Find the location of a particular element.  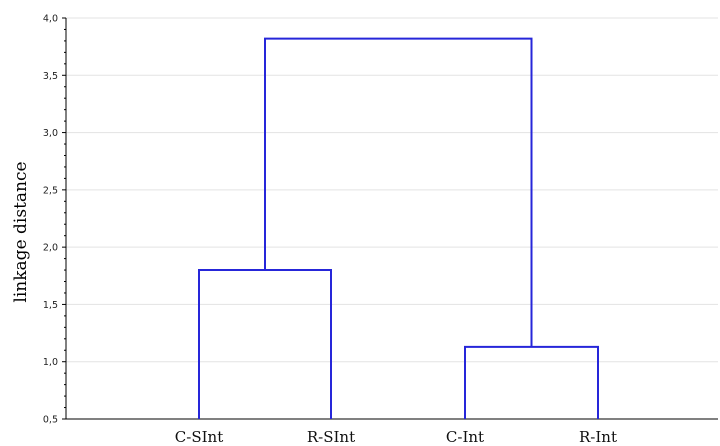

y-tick-label: 1,0 is located at coordinates (50, 362).